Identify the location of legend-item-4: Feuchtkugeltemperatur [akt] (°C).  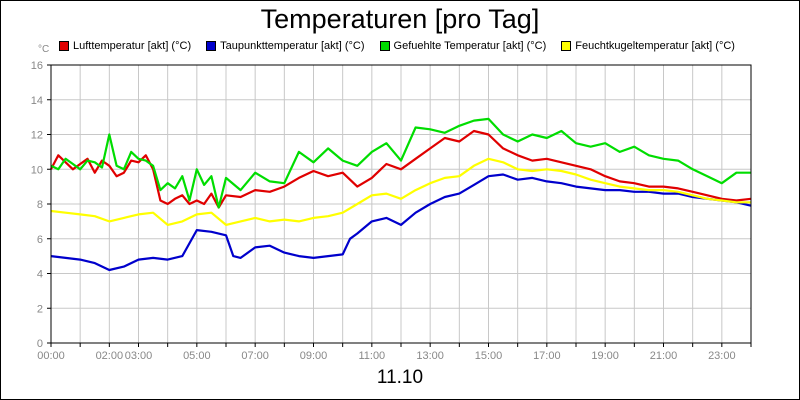
(648, 46).